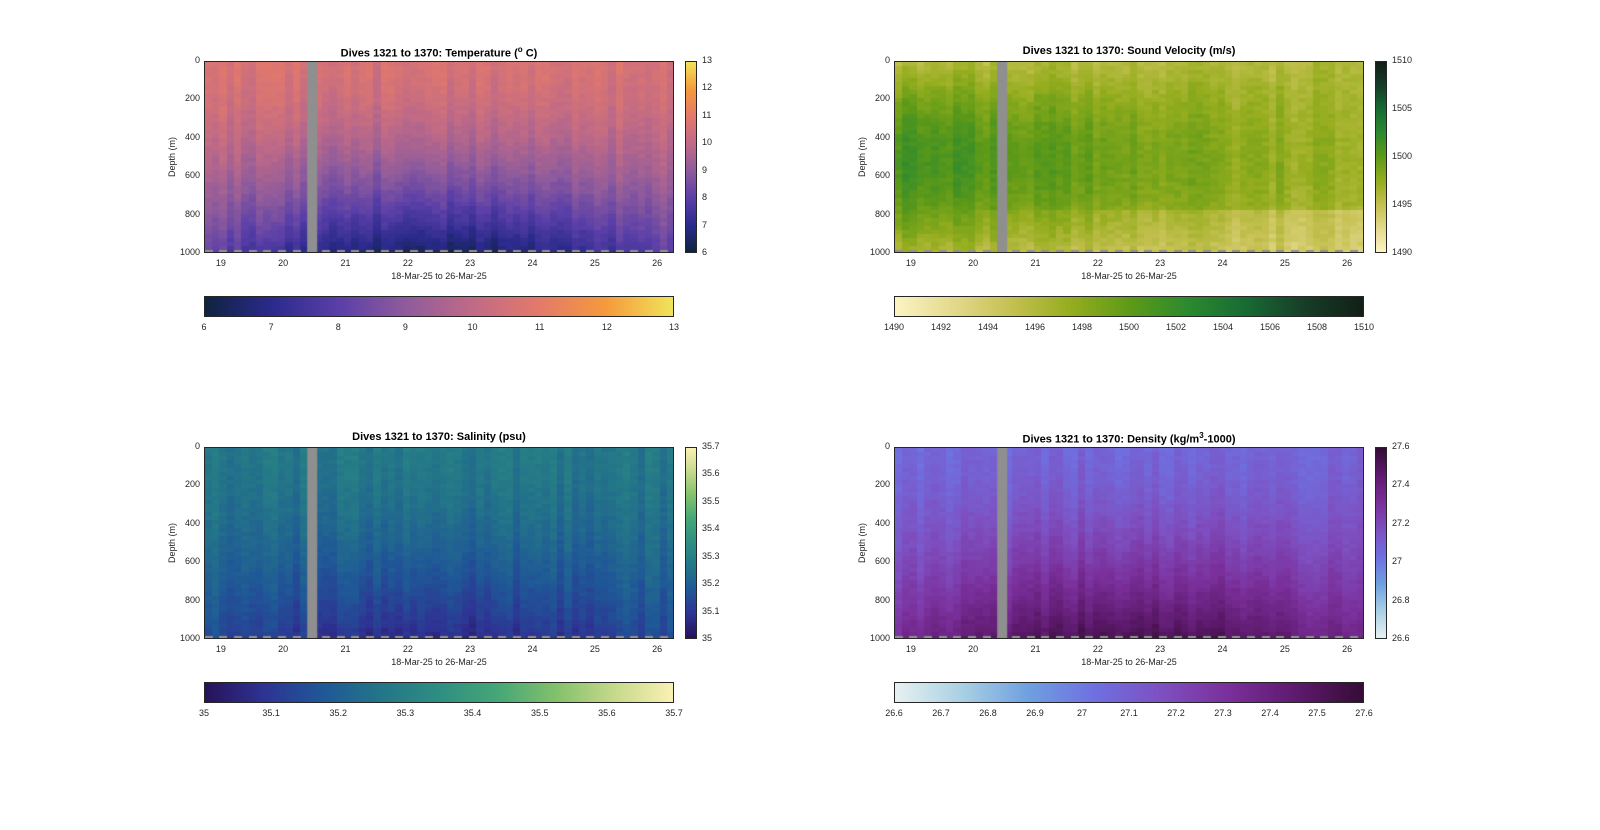 This screenshot has width=1600, height=830. Describe the element at coordinates (1317, 327) in the screenshot. I see `colorbar-tick-label: 1508` at that location.